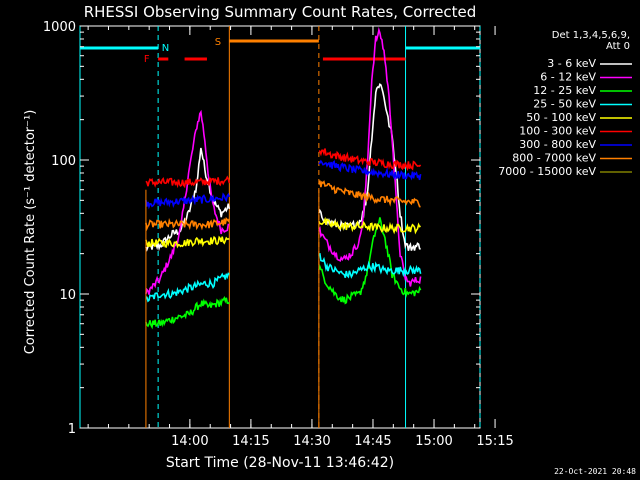 The image size is (640, 480). I want to click on flag-bars: N F S, so click(280, 51).